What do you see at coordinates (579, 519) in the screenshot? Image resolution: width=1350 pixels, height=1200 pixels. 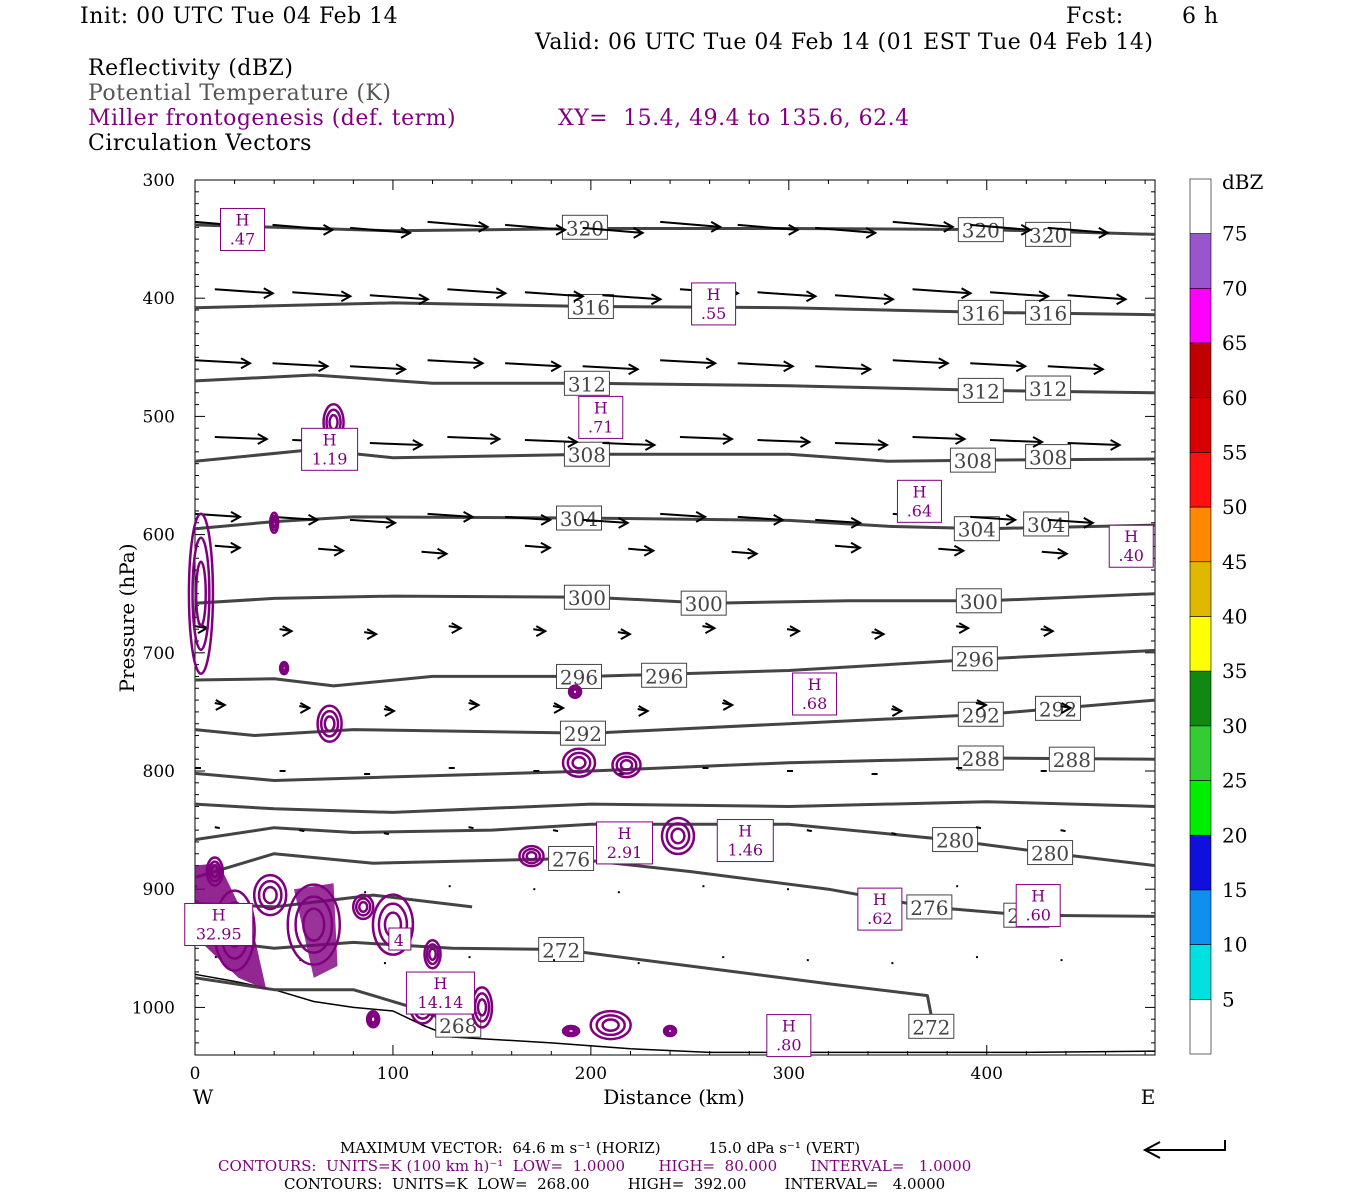 I see `theta-label: 304` at bounding box center [579, 519].